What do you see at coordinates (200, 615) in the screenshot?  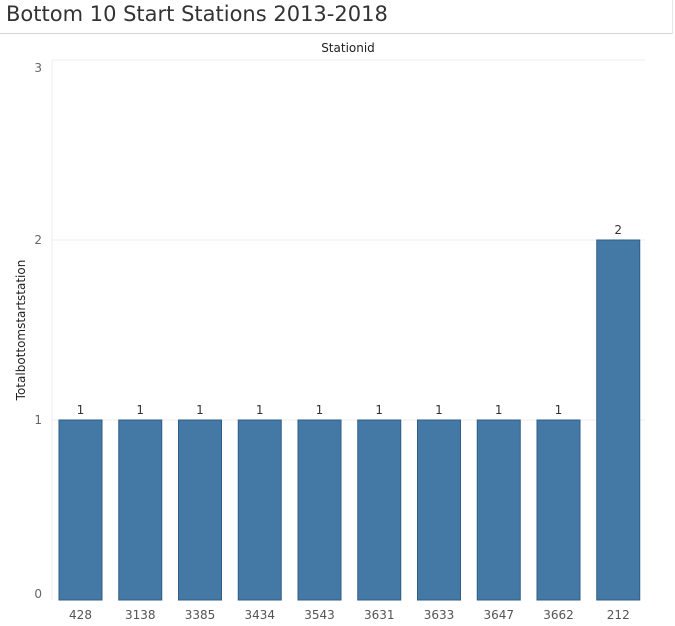 I see `x-tick-label-3385: 3385` at bounding box center [200, 615].